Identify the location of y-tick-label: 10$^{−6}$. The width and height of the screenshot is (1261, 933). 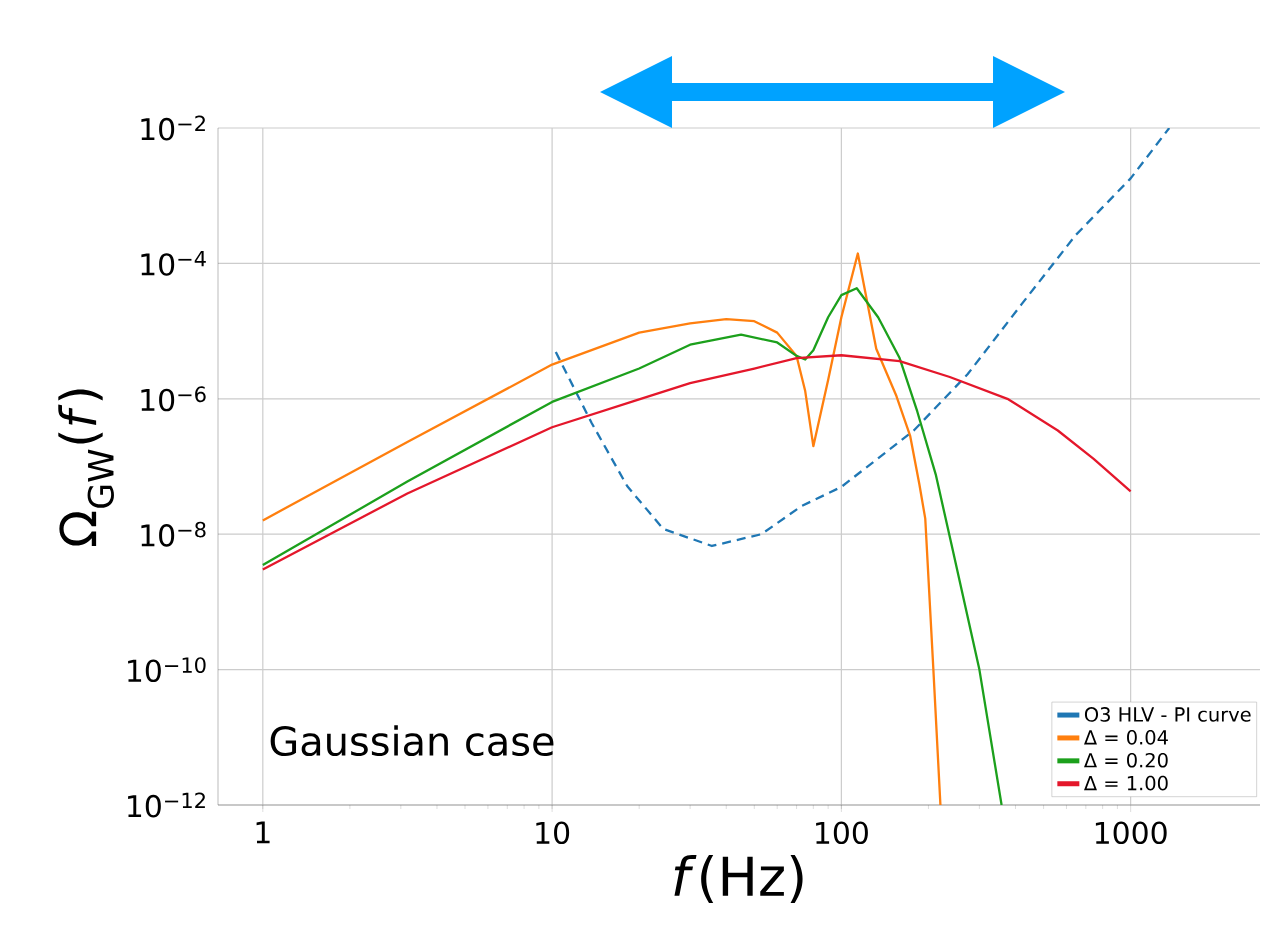
(173, 399).